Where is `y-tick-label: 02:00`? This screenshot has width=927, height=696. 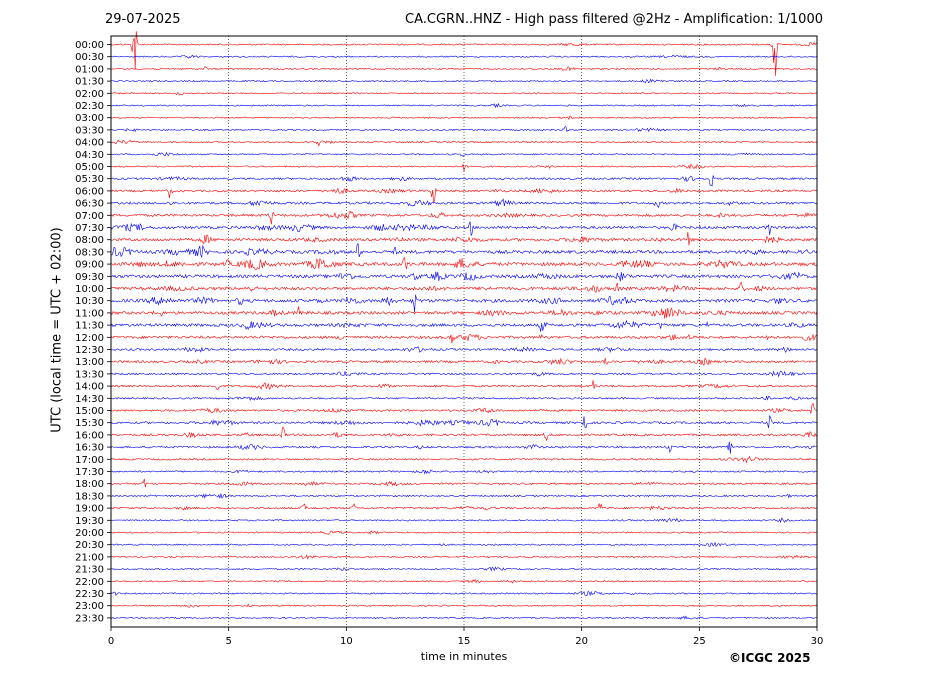 y-tick-label: 02:00 is located at coordinates (89, 94).